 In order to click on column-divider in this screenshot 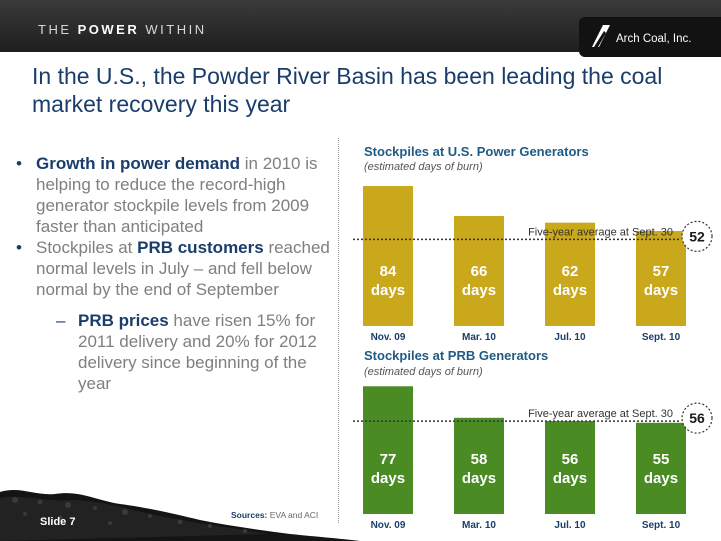, I will do `click(338, 330)`.